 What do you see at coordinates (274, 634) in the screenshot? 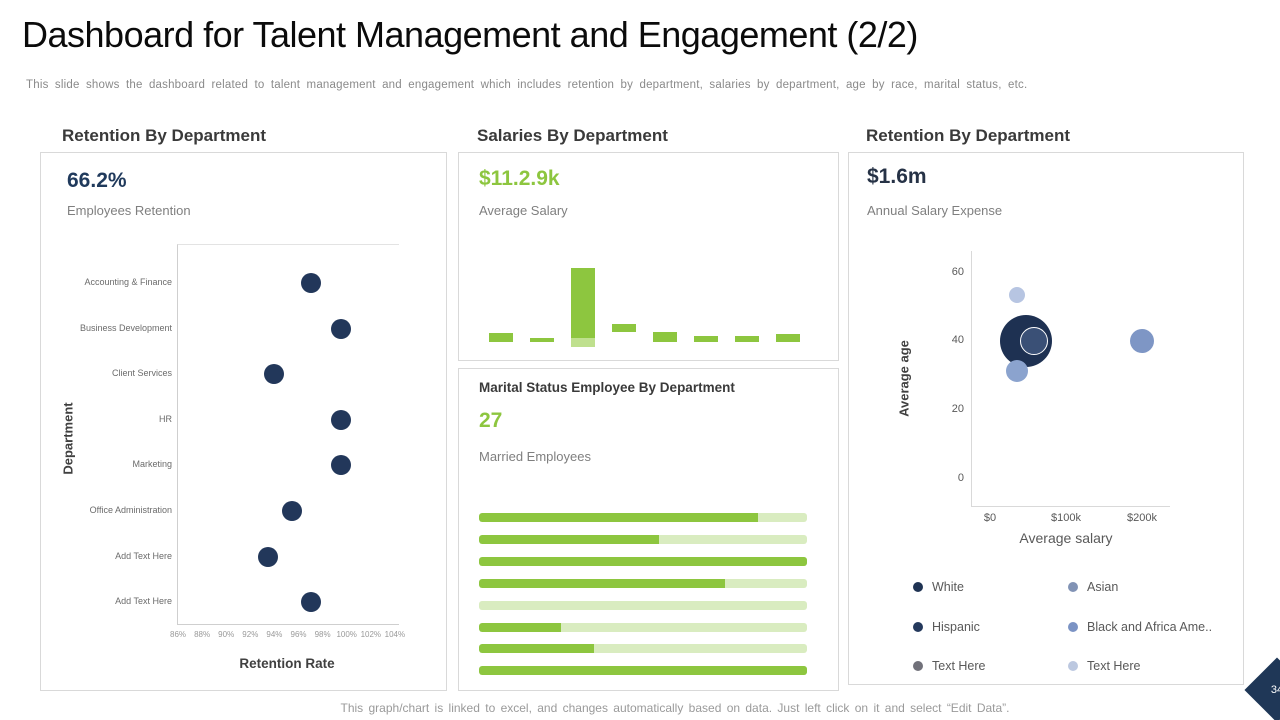
I see `x-axis-tick-label: 94%` at bounding box center [274, 634].